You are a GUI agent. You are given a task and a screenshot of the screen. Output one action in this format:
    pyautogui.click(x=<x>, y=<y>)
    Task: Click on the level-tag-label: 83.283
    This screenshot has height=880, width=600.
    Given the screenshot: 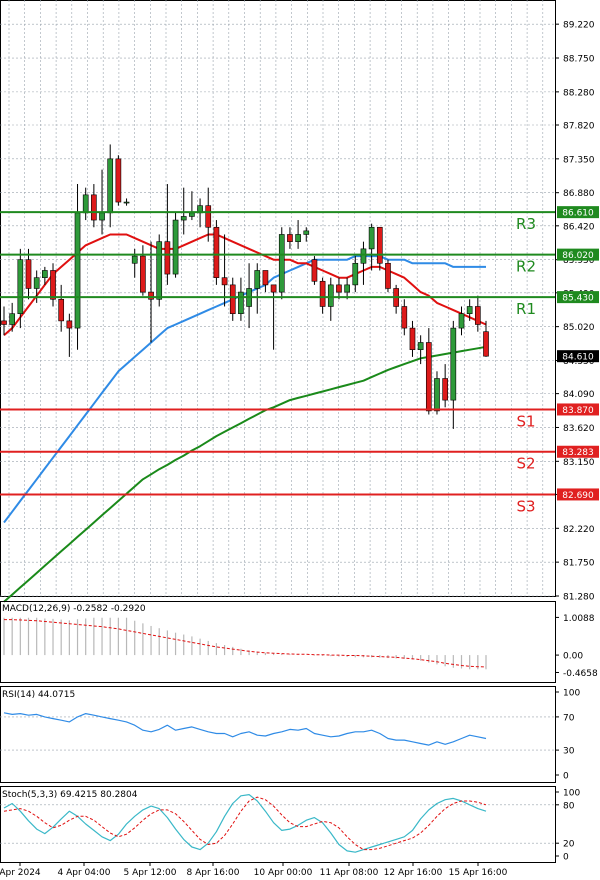 What is the action you would take?
    pyautogui.click(x=578, y=453)
    